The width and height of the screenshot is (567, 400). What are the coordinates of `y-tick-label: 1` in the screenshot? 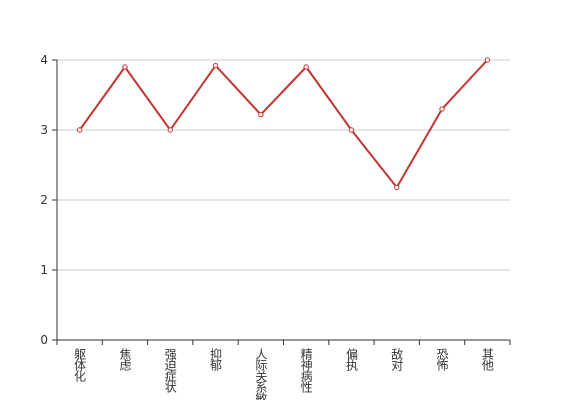 It's located at (44, 270).